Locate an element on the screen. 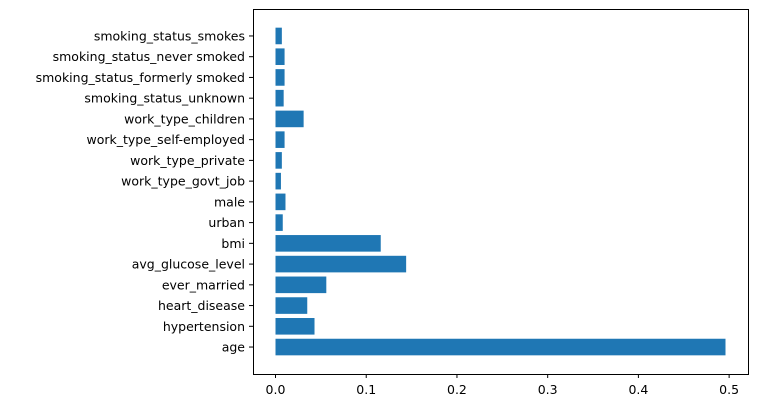  bar-avg-glucose-level is located at coordinates (341, 264).